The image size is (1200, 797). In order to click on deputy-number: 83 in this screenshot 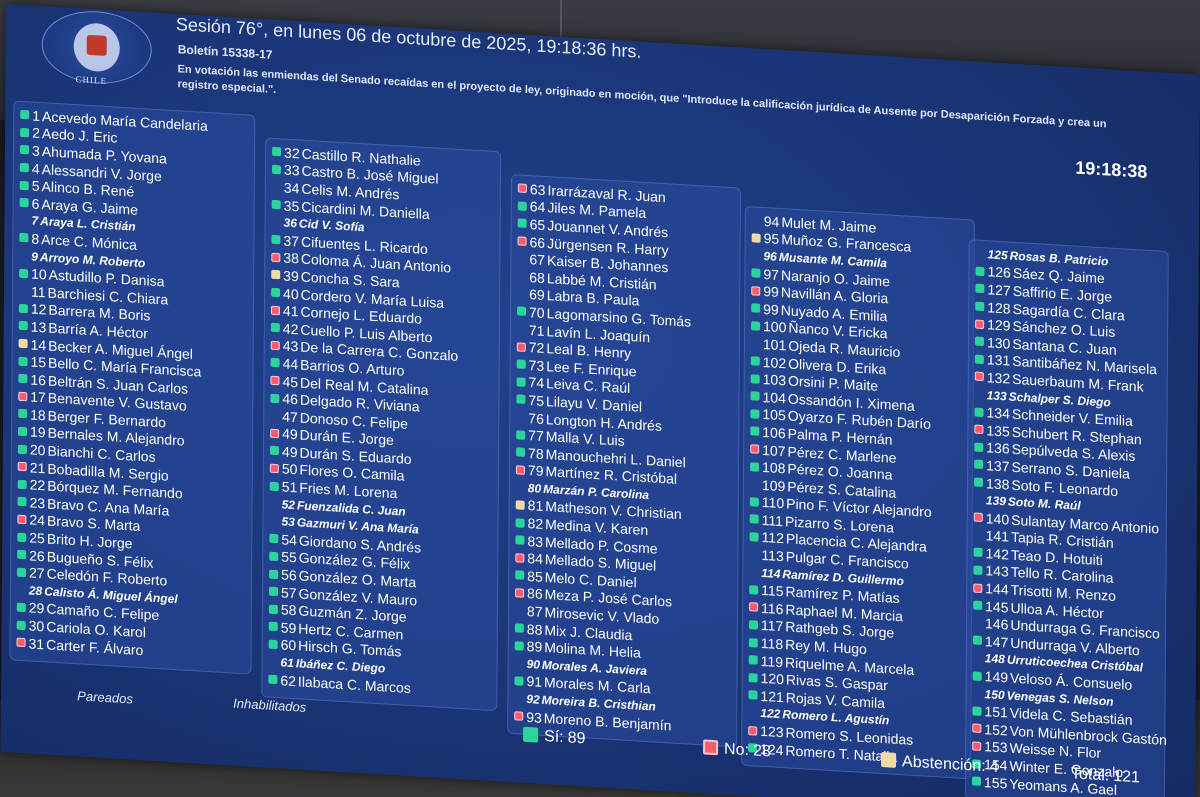, I will do `click(535, 541)`.